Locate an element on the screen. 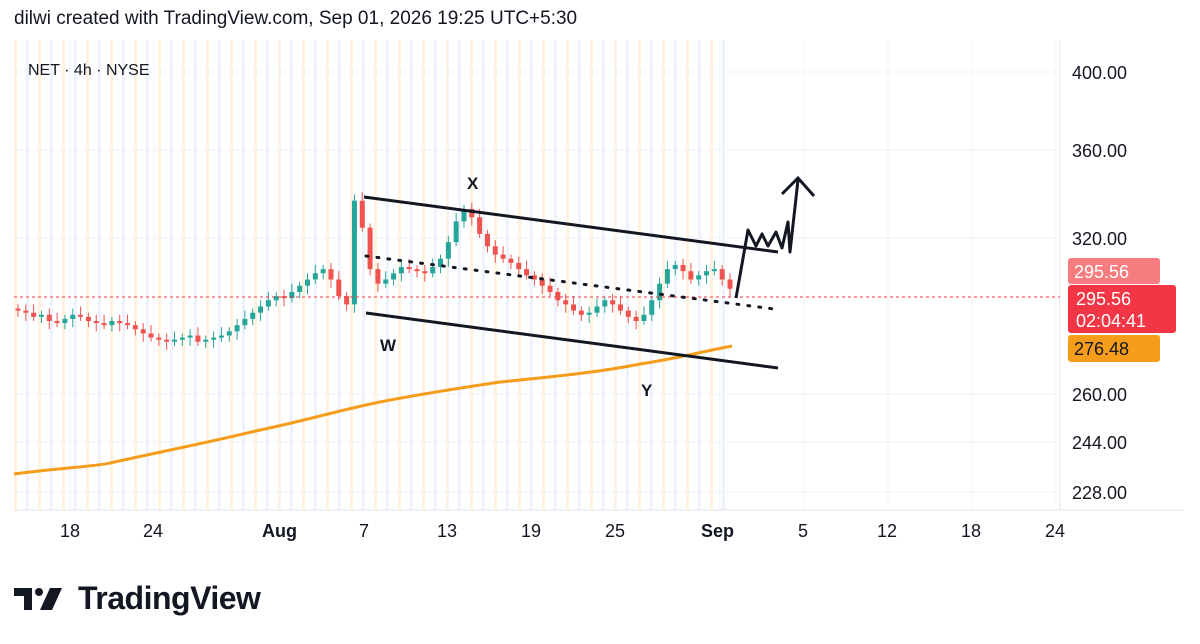 Image resolution: width=1200 pixels, height=644 pixels. price-tick: 244.00 is located at coordinates (1099, 443).